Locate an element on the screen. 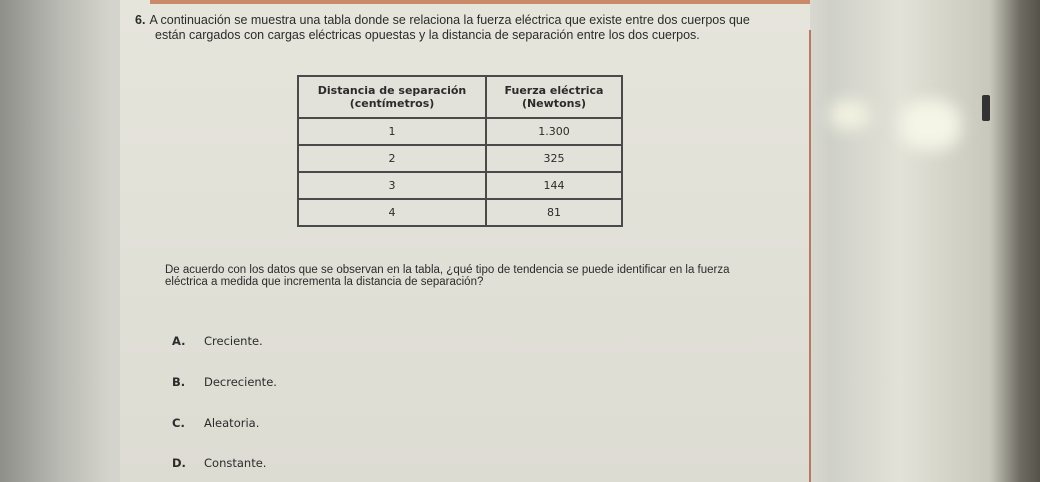 The height and width of the screenshot is (482, 1040). option-d: D. Constante. is located at coordinates (219, 463).